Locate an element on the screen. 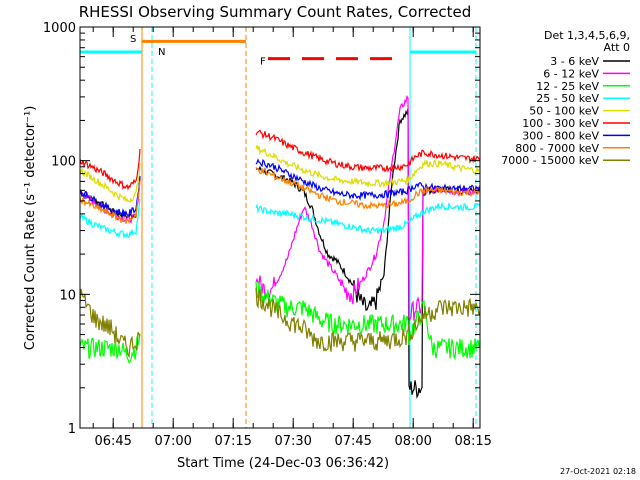  x-tick-label: 07:15 is located at coordinates (232, 441).